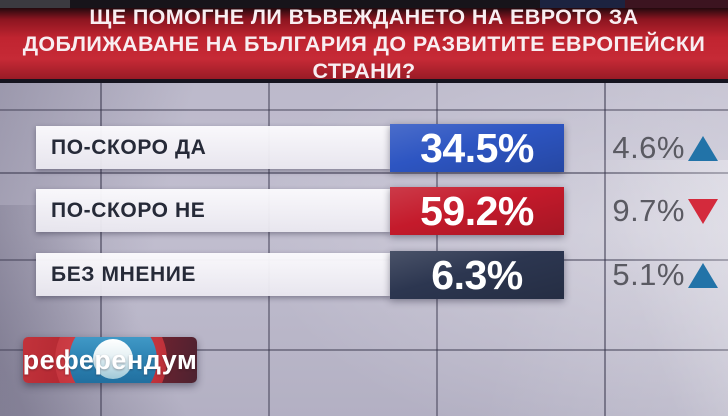 The height and width of the screenshot is (416, 728). Describe the element at coordinates (113, 359) in the screenshot. I see `logo-light-circle-icon` at that location.